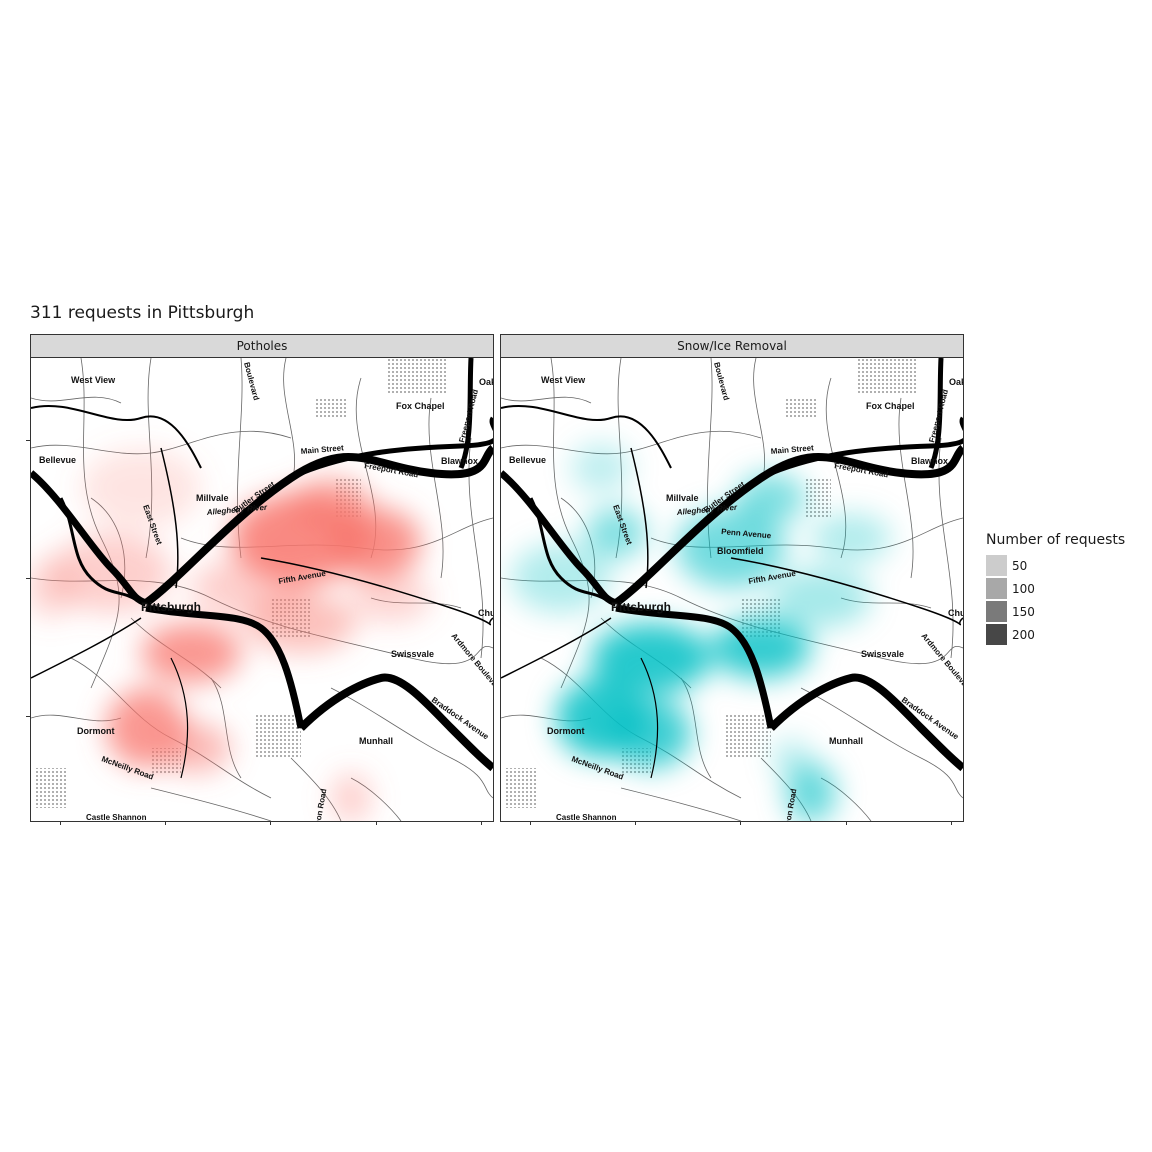 Image resolution: width=1152 pixels, height=1152 pixels. I want to click on strip-snow-ice: Snow/Ice Removal, so click(732, 346).